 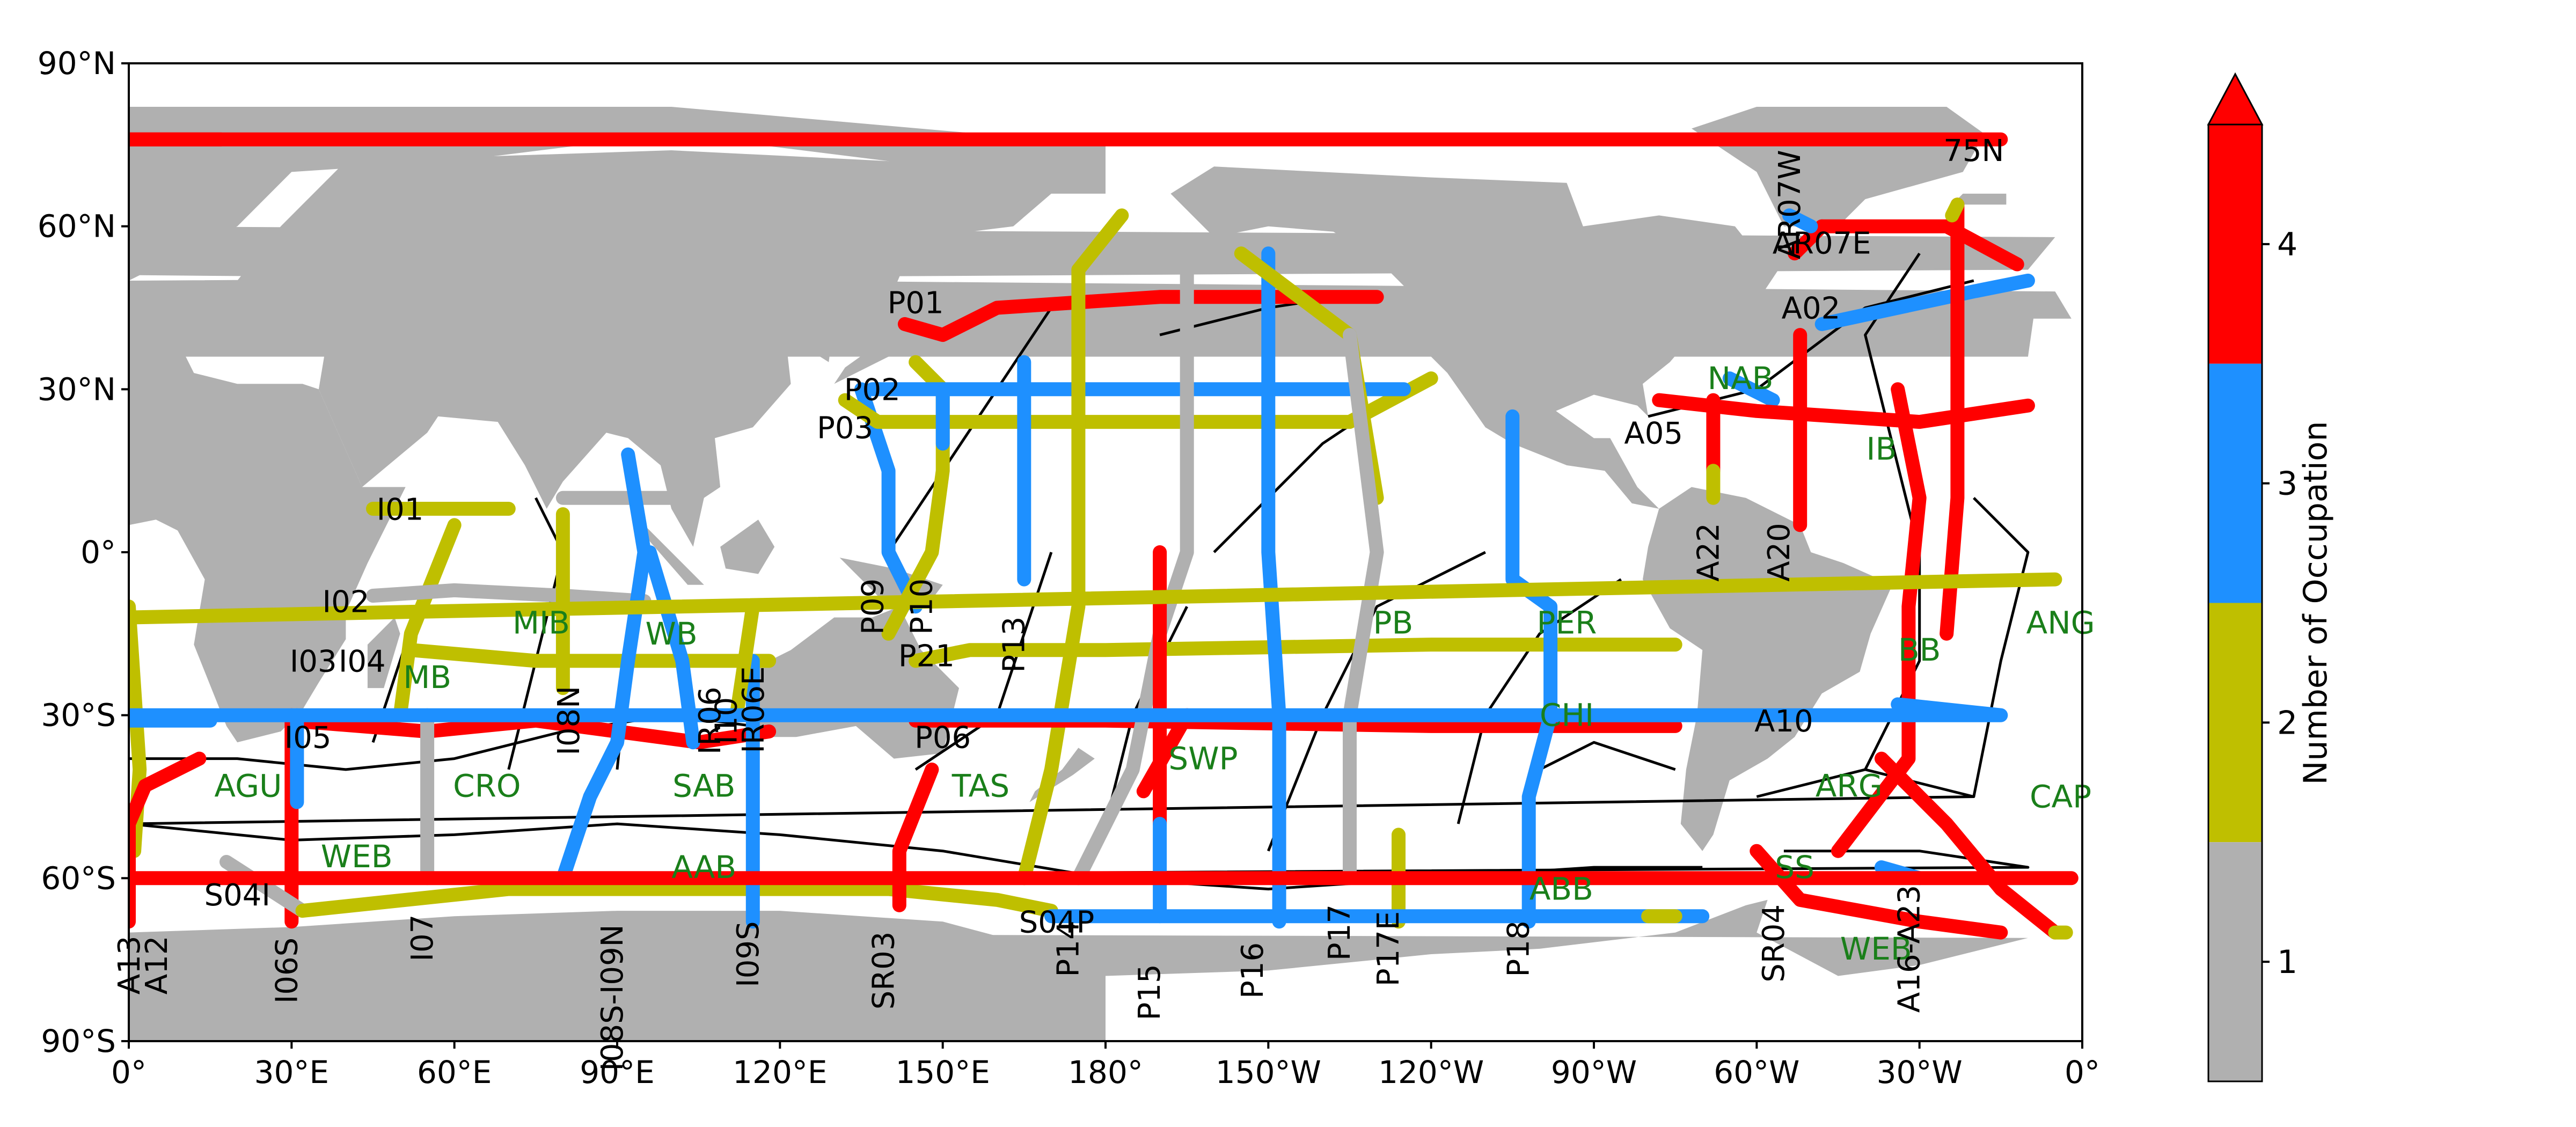 What do you see at coordinates (291, 1072) in the screenshot?
I see `lon-tick-label: 30°E` at bounding box center [291, 1072].